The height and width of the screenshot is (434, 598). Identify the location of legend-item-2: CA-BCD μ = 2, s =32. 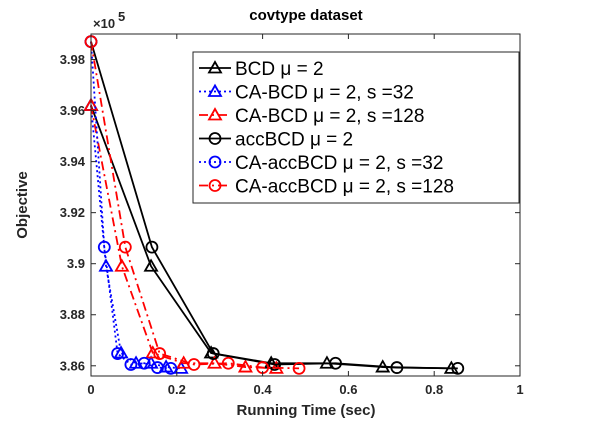
(306, 93).